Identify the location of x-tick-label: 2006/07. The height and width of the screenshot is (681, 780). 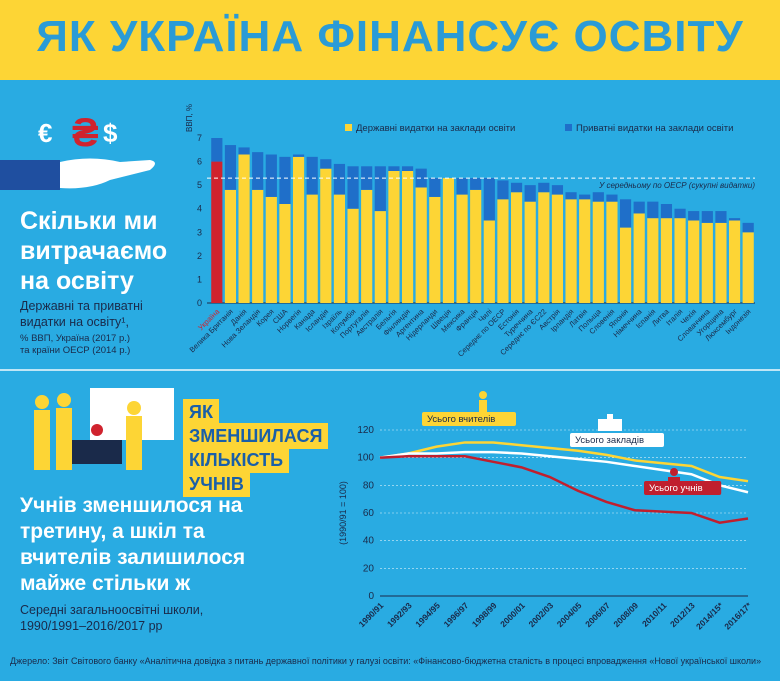
(597, 614).